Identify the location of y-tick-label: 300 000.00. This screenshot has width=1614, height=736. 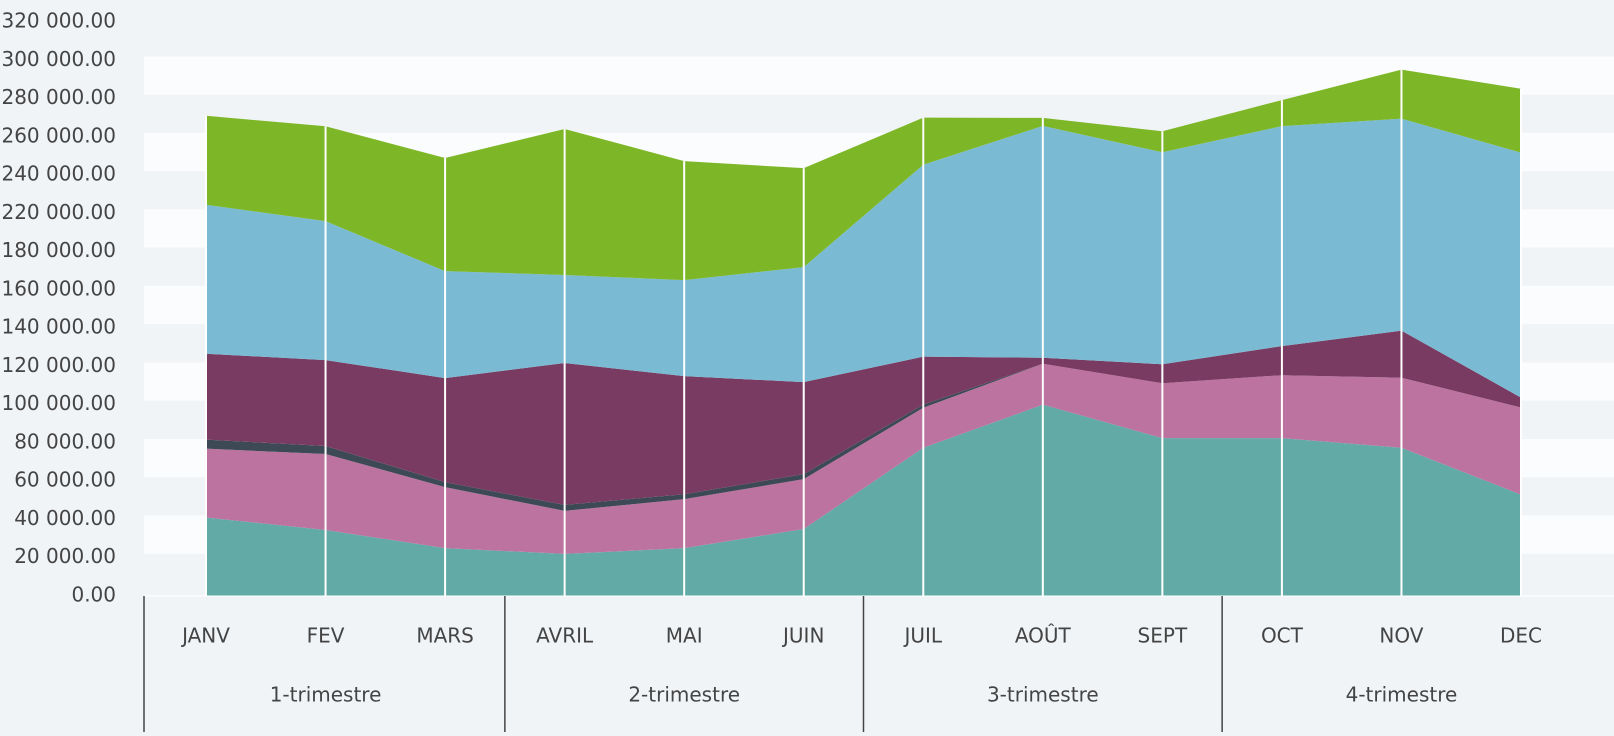
(58, 59).